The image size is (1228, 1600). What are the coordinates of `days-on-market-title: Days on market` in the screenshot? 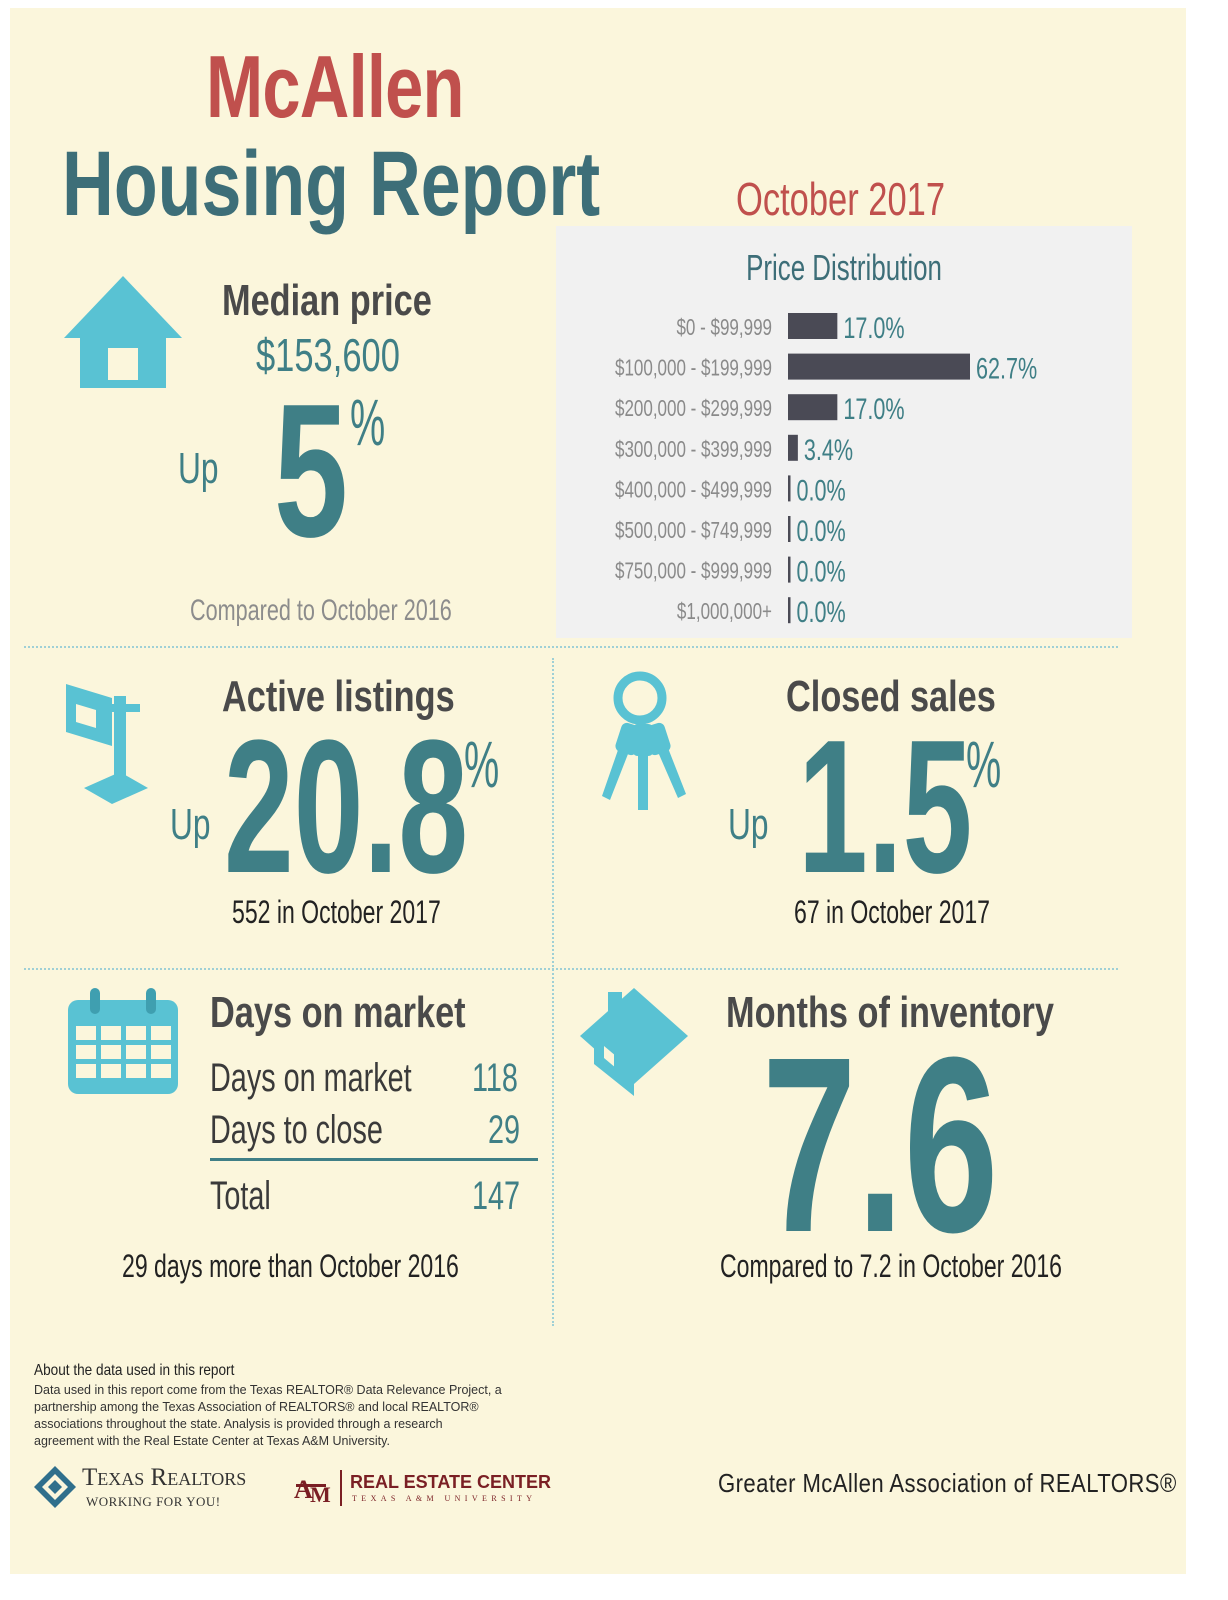 It's located at (338, 1012).